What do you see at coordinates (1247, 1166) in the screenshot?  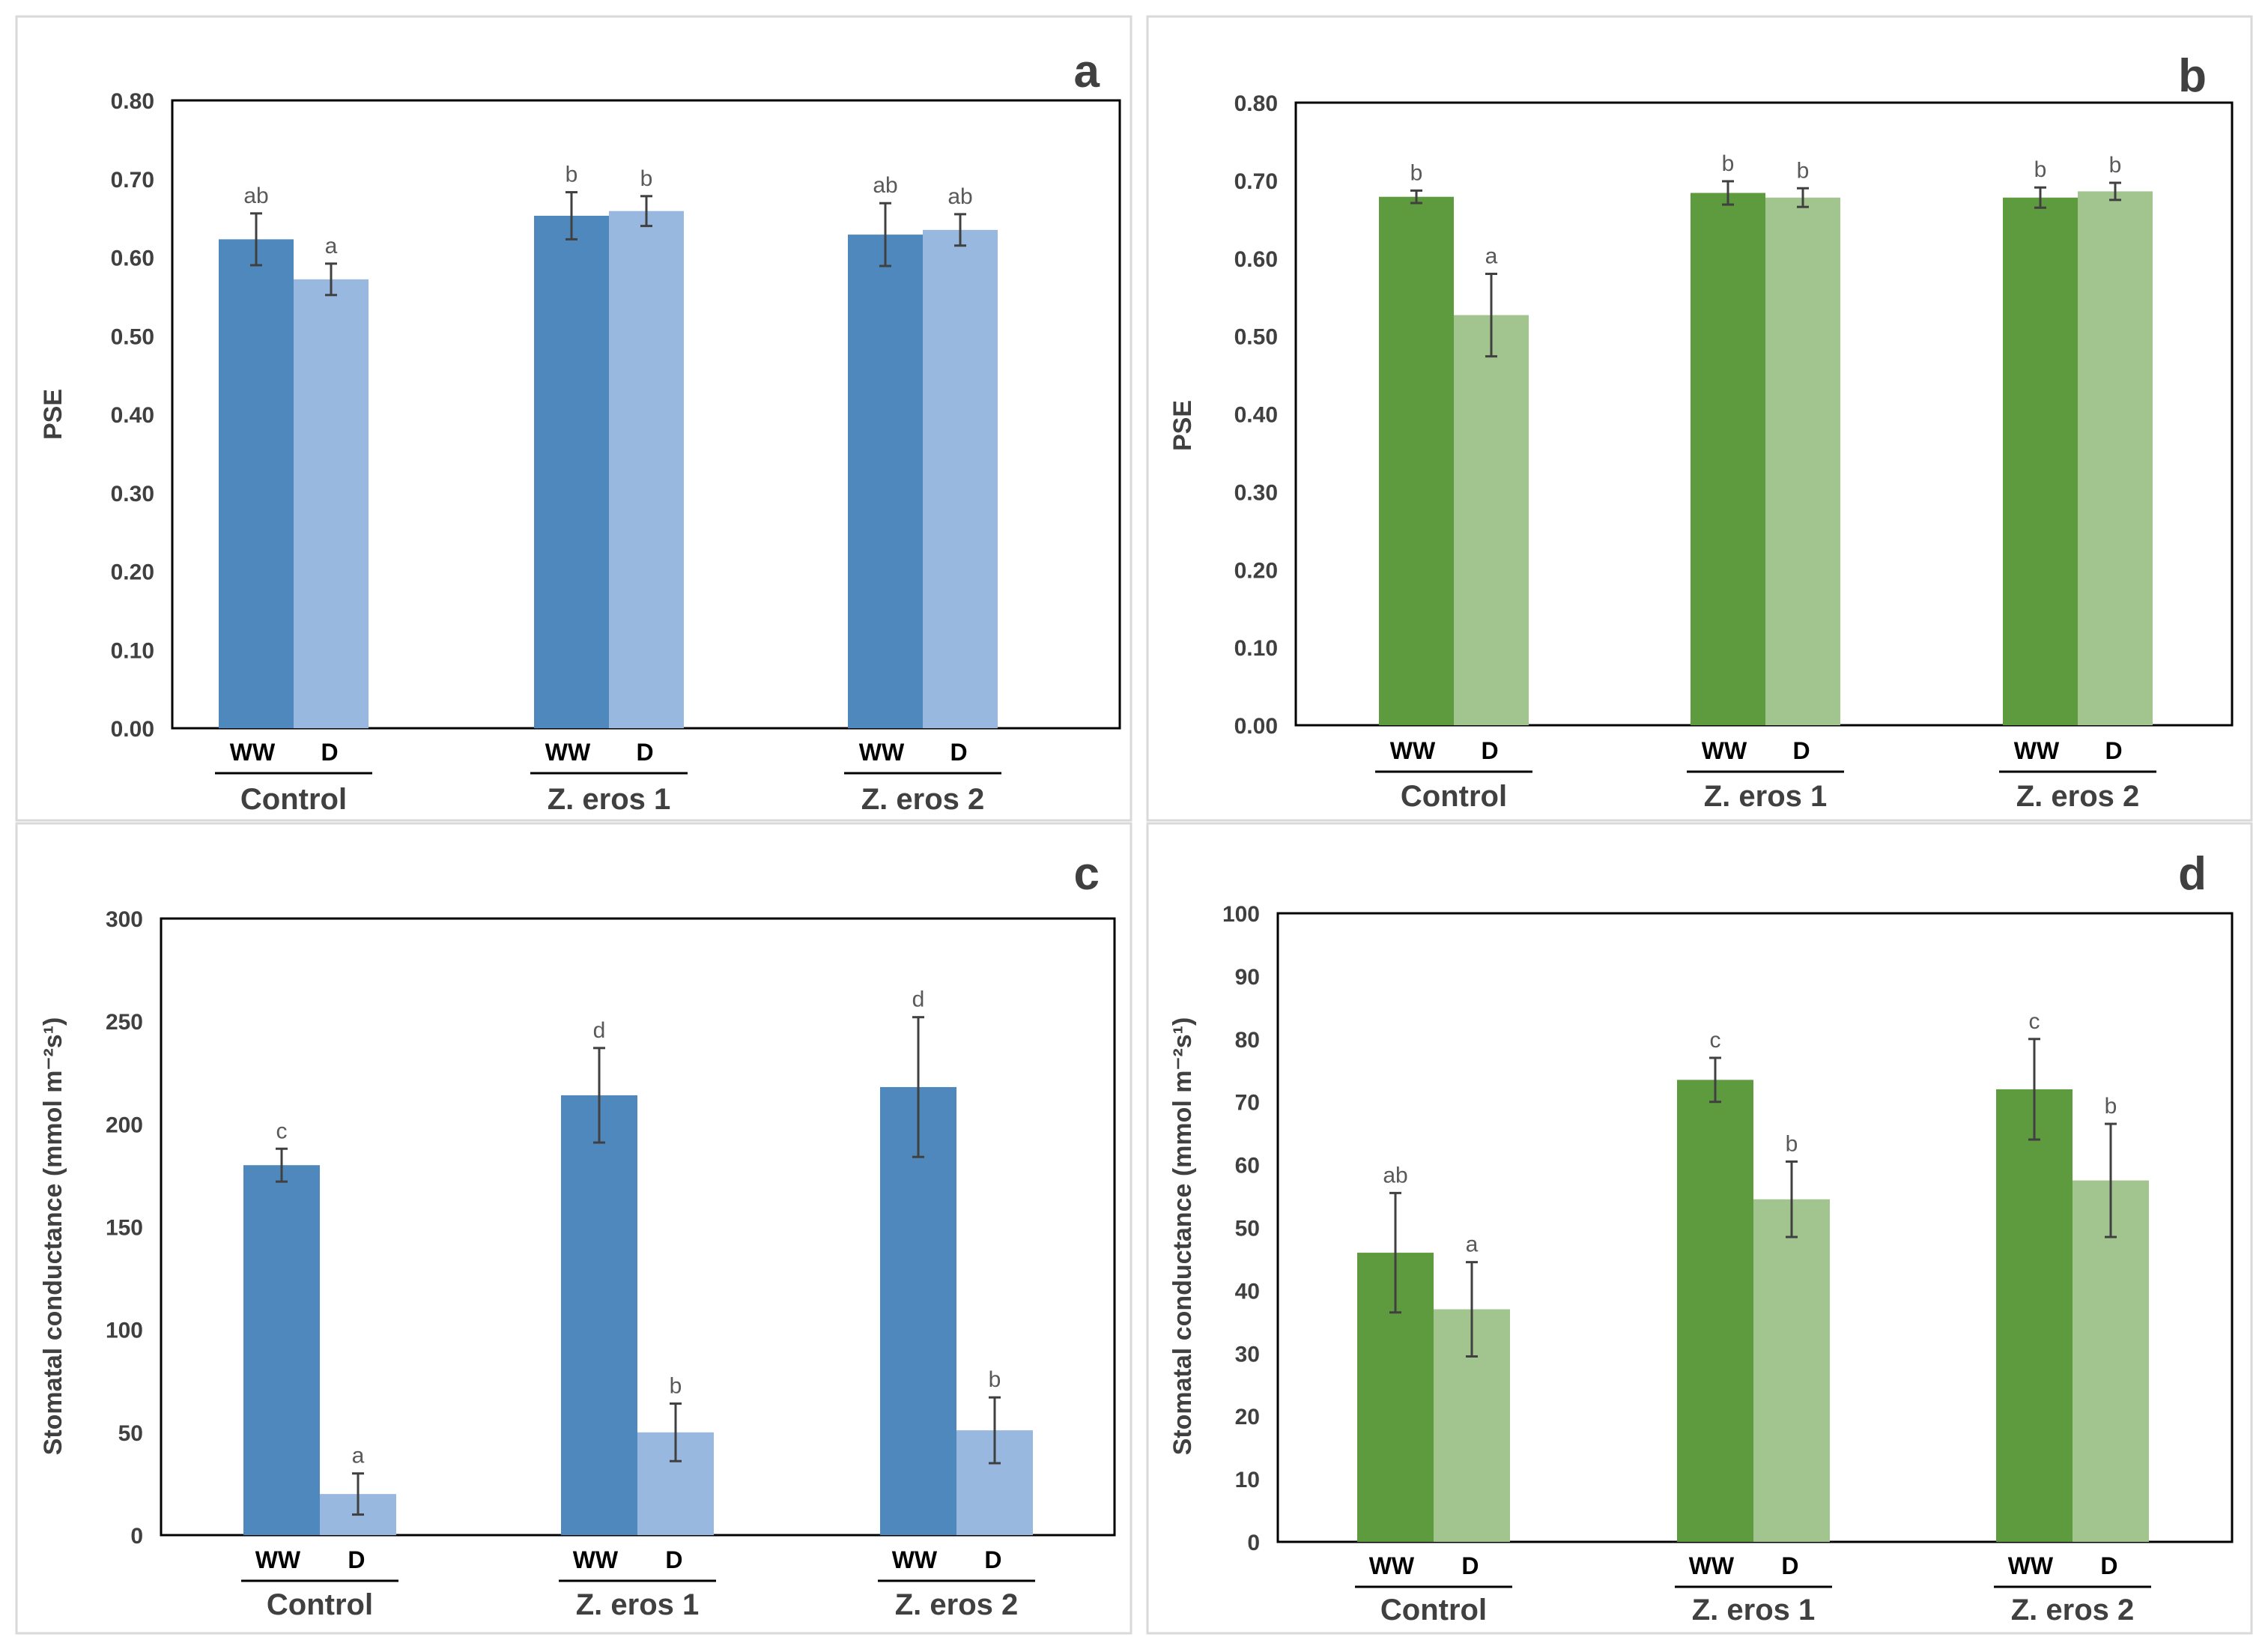 I see `y-tick-label: 60` at bounding box center [1247, 1166].